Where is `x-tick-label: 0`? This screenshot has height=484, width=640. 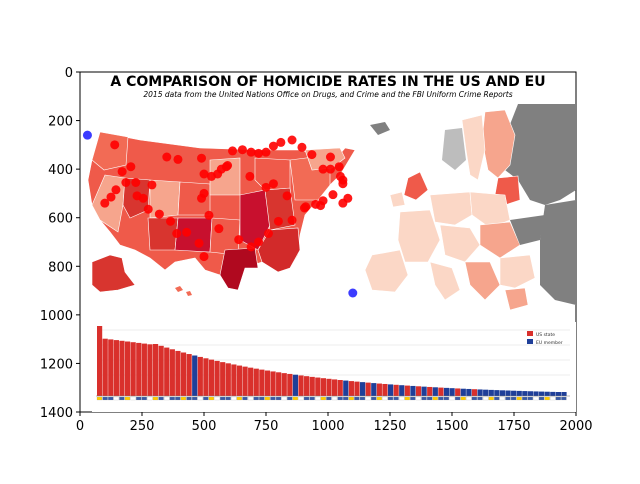
x-tick-label: 0 is located at coordinates (80, 426).